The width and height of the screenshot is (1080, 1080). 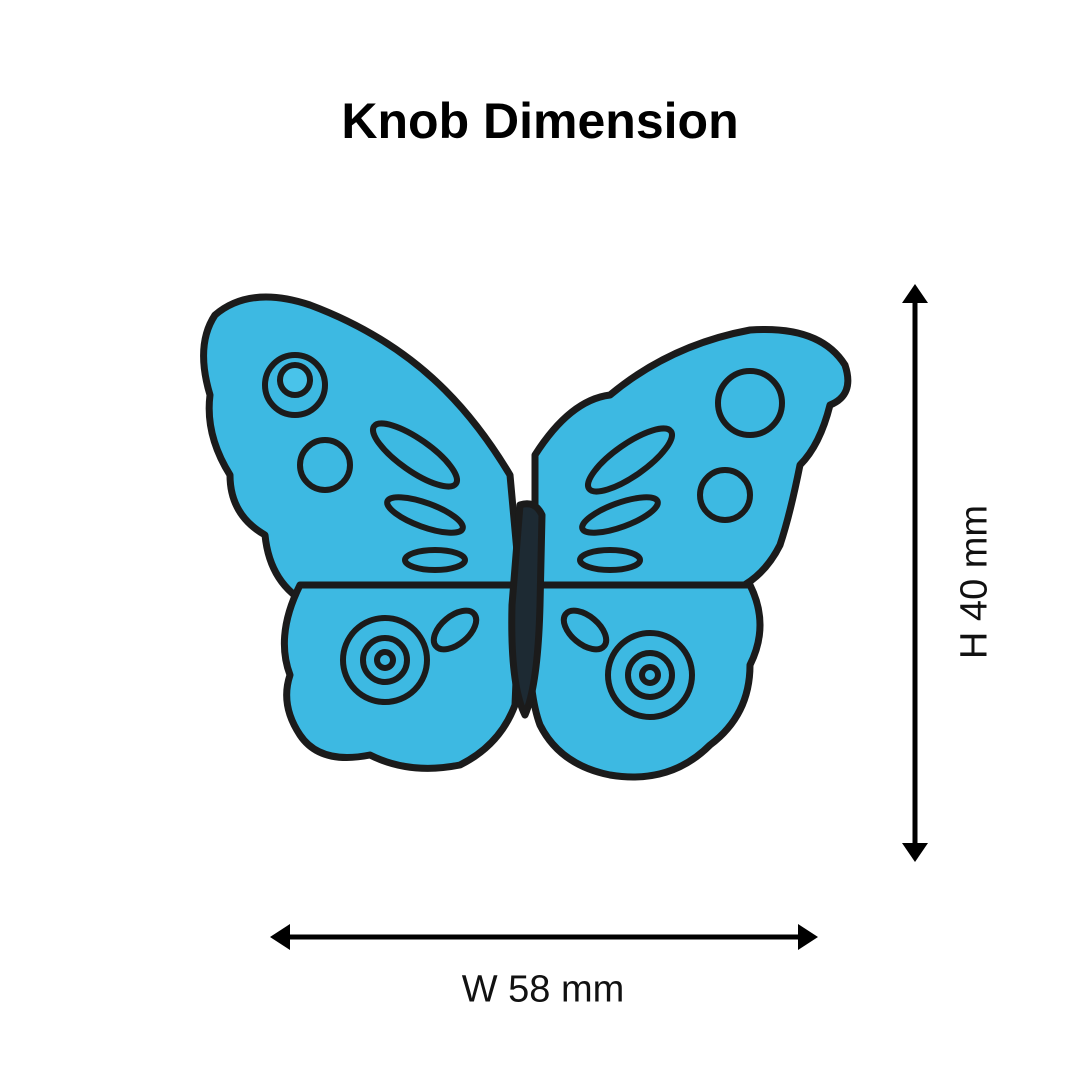 What do you see at coordinates (543, 989) in the screenshot?
I see `width-label: W 58 mm` at bounding box center [543, 989].